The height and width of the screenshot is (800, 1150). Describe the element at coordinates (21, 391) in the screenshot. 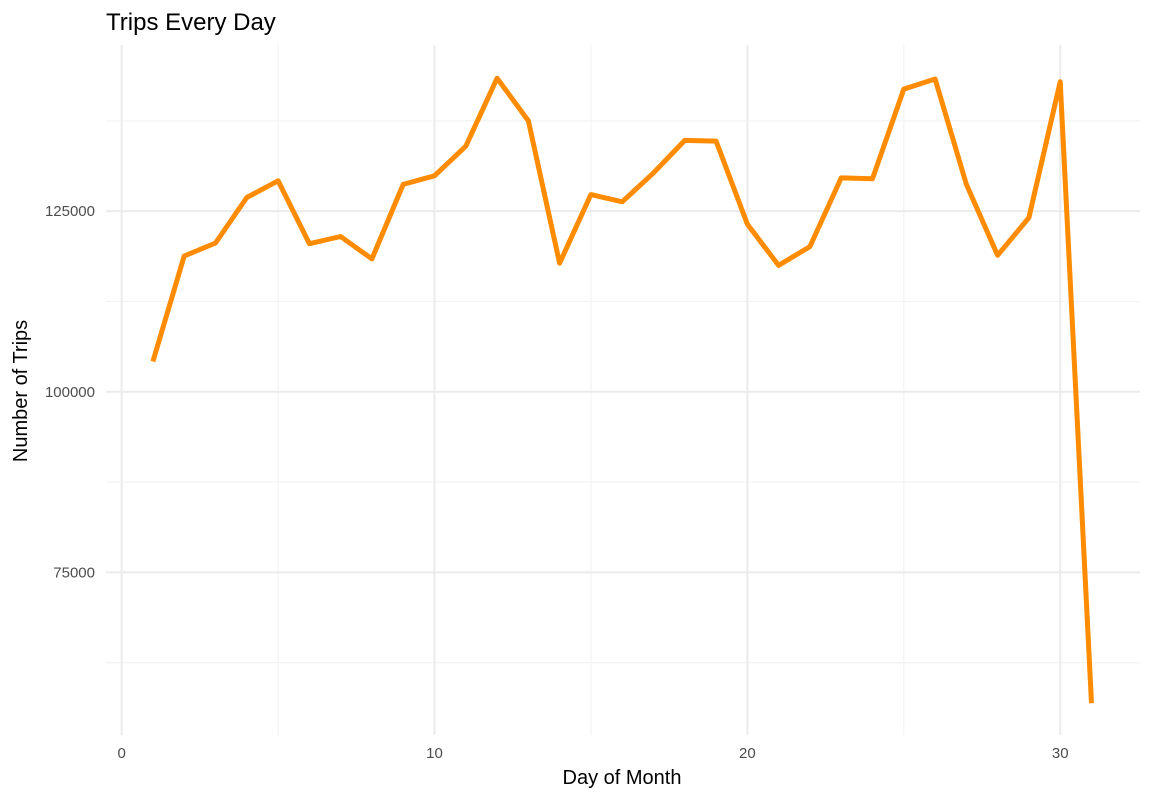

I see `y-axis-title: Number of Trips` at that location.